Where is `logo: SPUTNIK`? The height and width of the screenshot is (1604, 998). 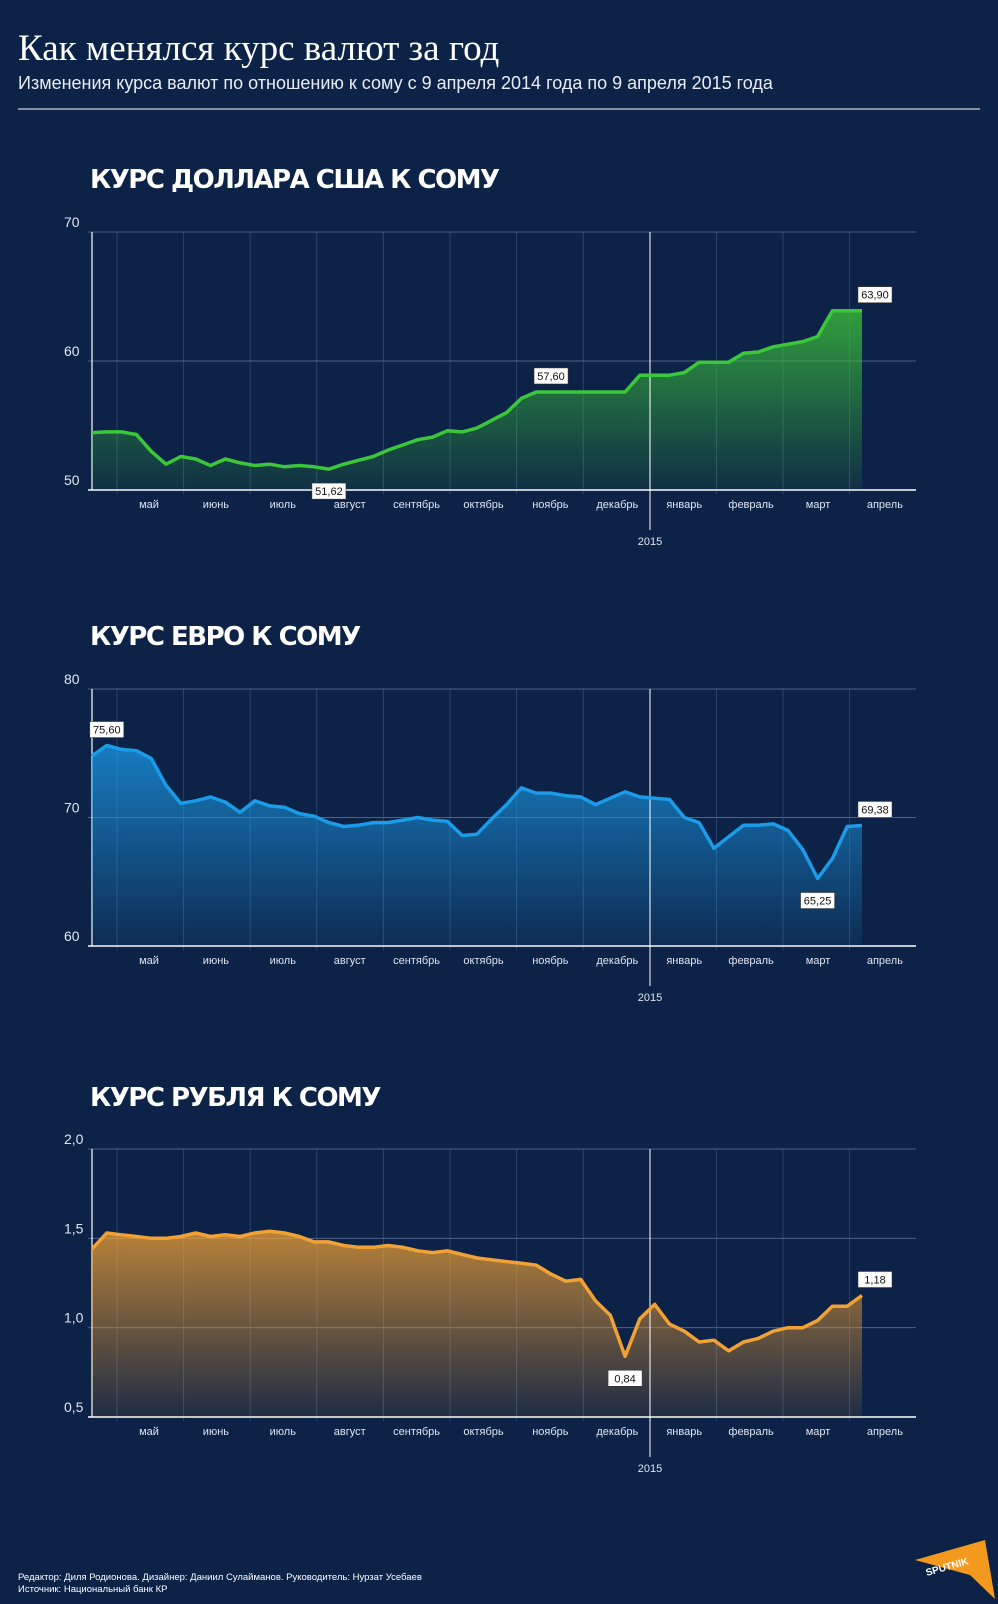 logo: SPUTNIK is located at coordinates (955, 1569).